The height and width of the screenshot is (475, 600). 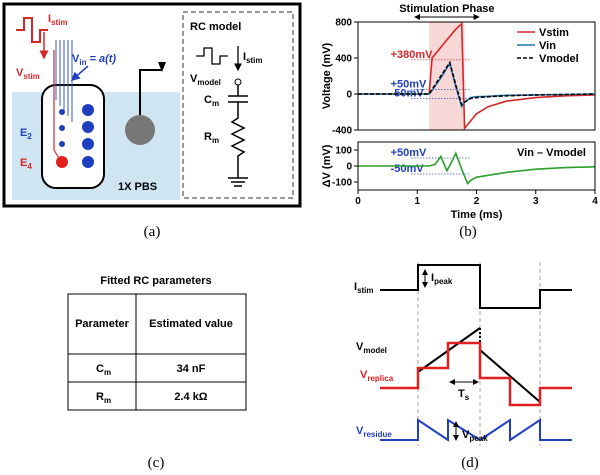 What do you see at coordinates (342, 183) in the screenshot?
I see `y-tick-label: -100` at bounding box center [342, 183].